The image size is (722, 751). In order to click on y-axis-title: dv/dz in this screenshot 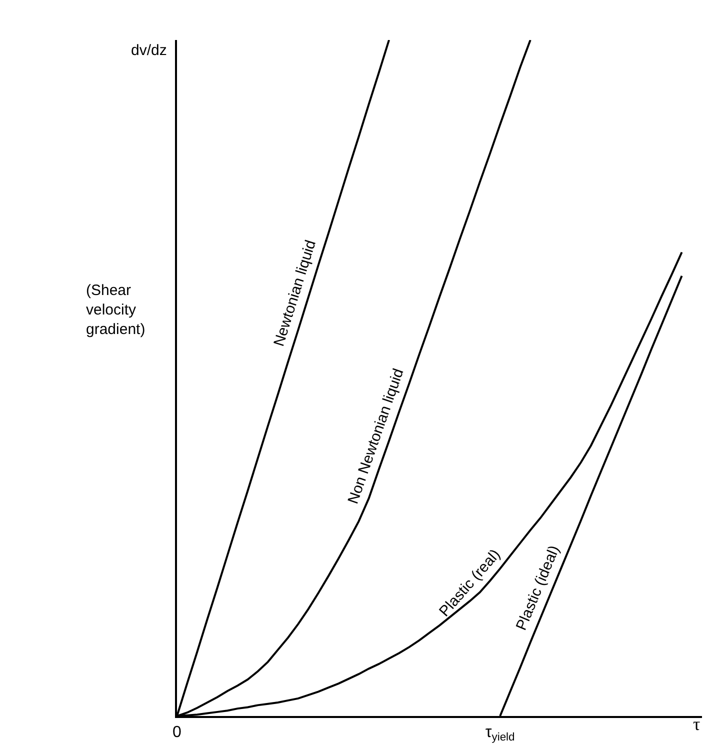, I will do `click(149, 50)`.